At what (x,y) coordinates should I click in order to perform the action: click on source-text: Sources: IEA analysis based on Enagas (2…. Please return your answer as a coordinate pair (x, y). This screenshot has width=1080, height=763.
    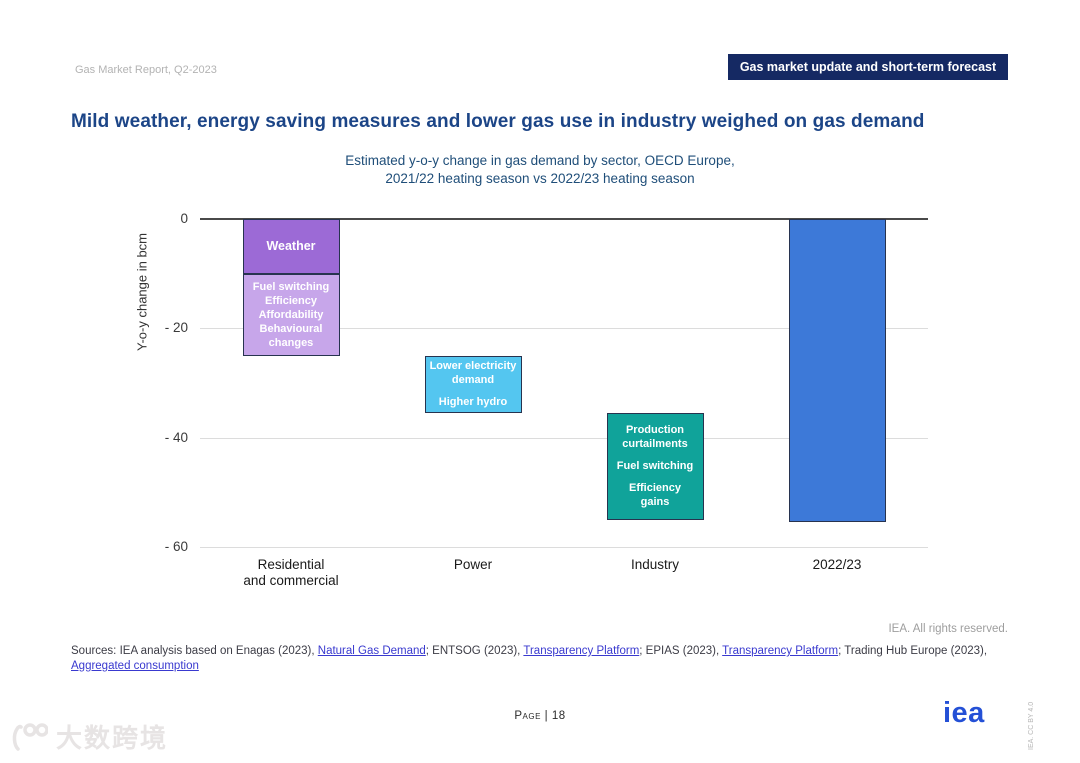
    Looking at the image, I should click on (194, 651).